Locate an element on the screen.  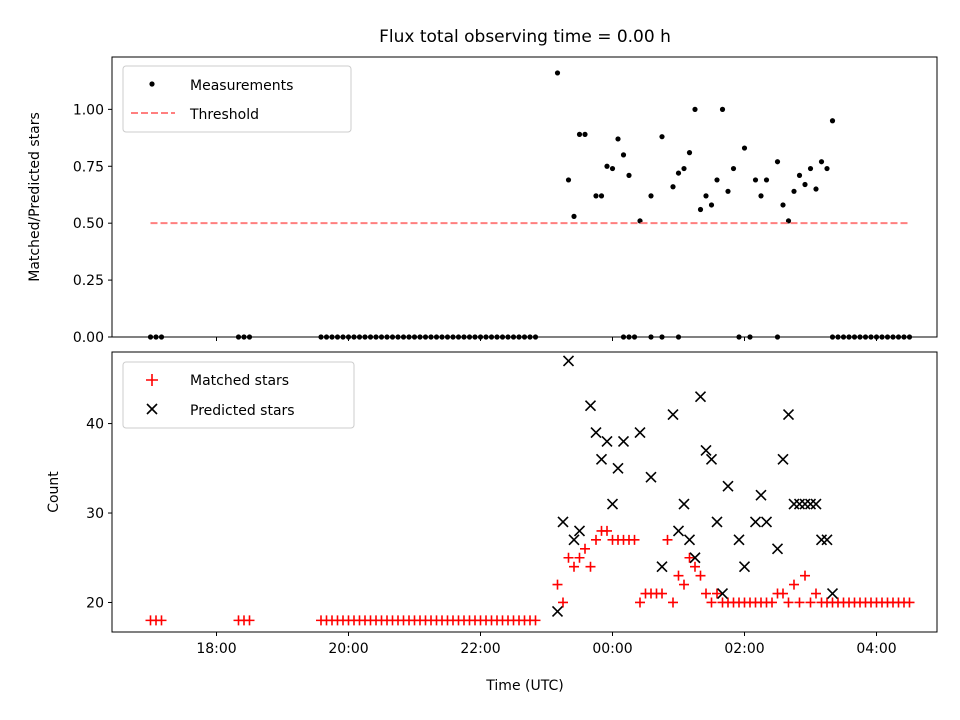
ratio-legend: Measurements Threshold is located at coordinates (237, 99).